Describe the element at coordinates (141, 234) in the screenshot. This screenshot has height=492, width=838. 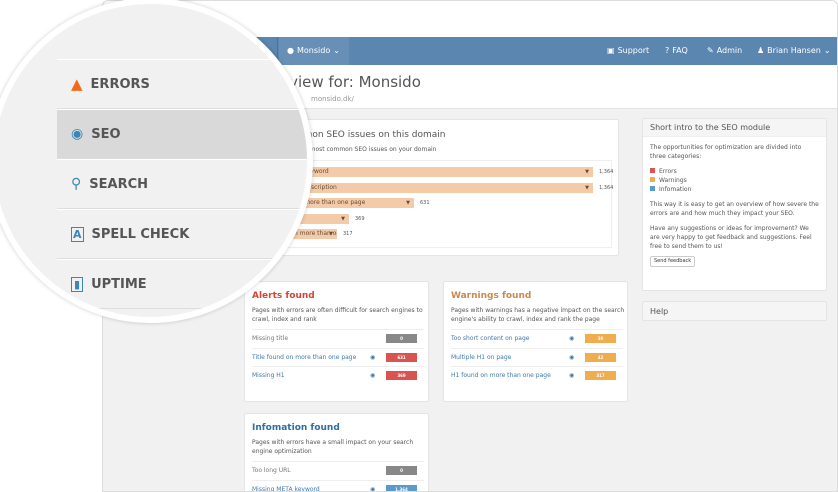
I see `sidebar-item-label: SPELL CHECK` at that location.